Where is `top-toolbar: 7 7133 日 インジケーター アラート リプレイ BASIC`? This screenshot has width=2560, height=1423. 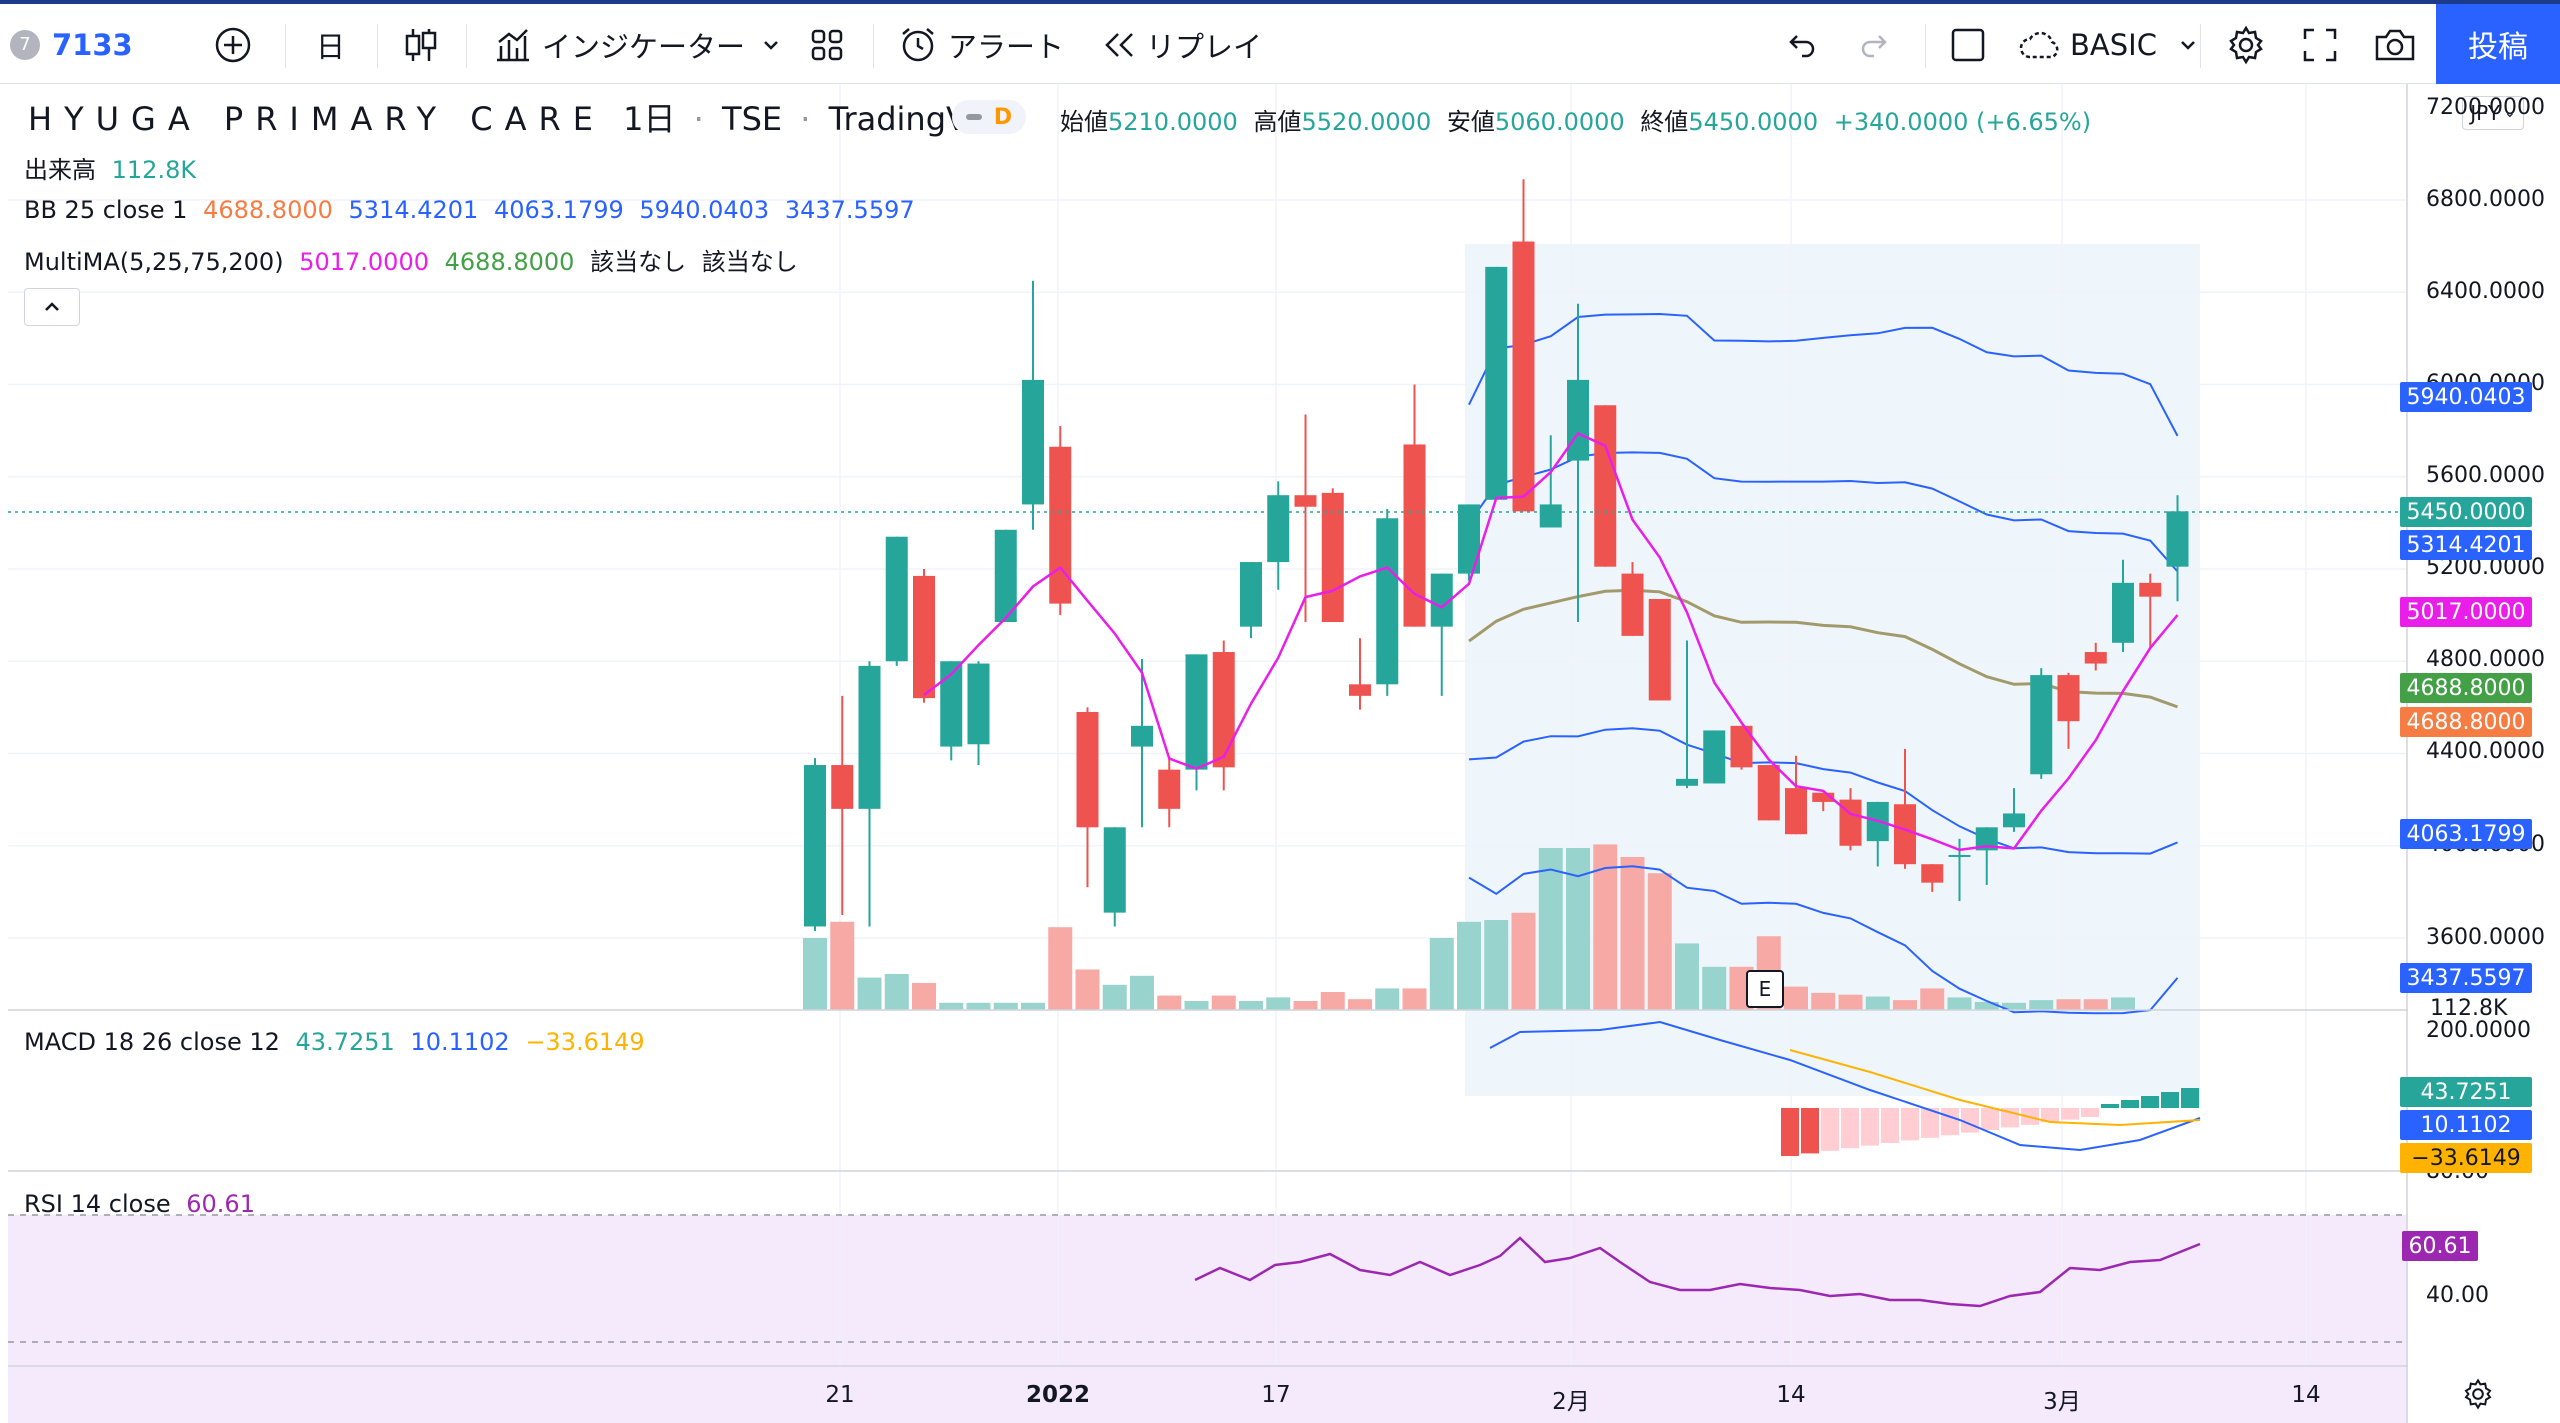
top-toolbar: 7 7133 日 インジケーター アラート リプレイ BASIC is located at coordinates (1280, 42).